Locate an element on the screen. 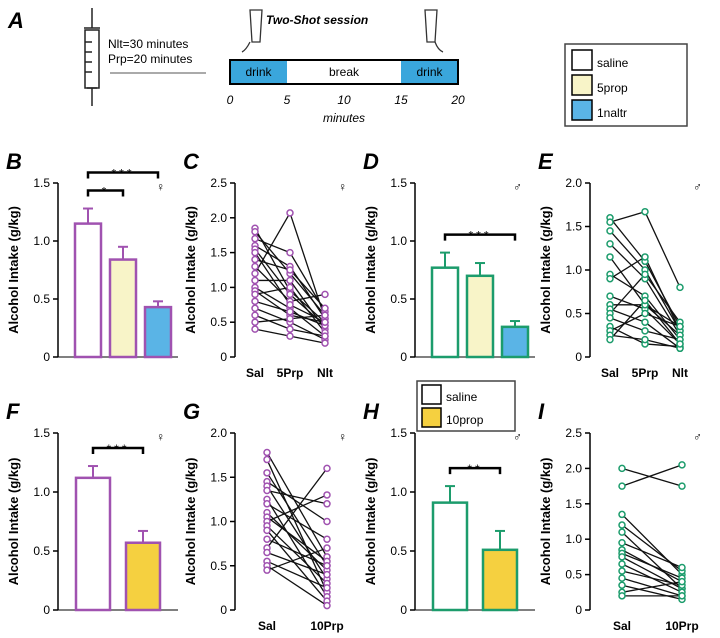 This screenshot has height=638, width=720. panel-label: E is located at coordinates (546, 161).